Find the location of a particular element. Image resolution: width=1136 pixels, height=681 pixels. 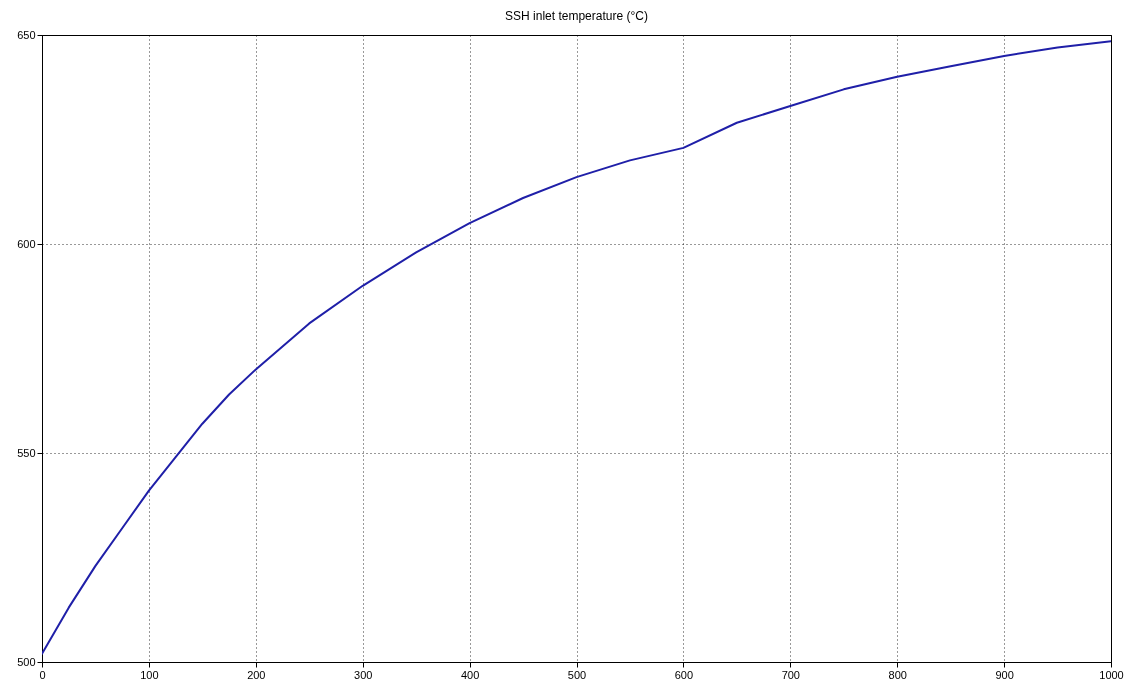

x-tick-label: 400 is located at coordinates (470, 674).